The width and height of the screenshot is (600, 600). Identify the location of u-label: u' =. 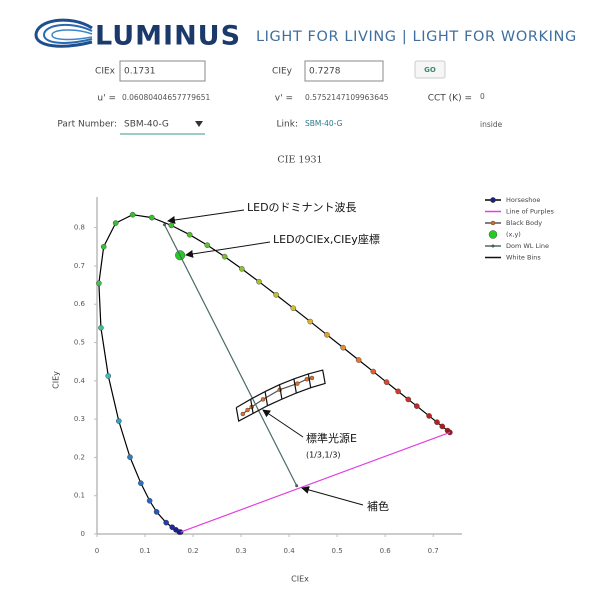
(106, 99).